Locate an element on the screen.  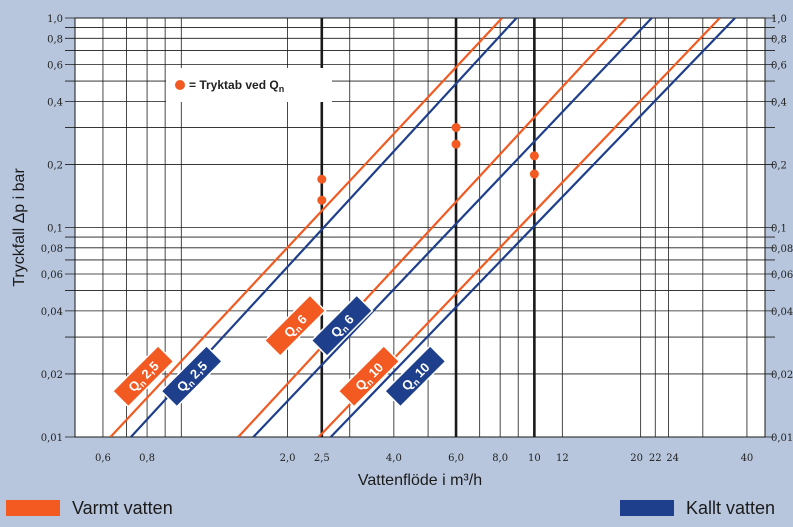
y-tick-label-left: 0,4 is located at coordinates (55, 102).